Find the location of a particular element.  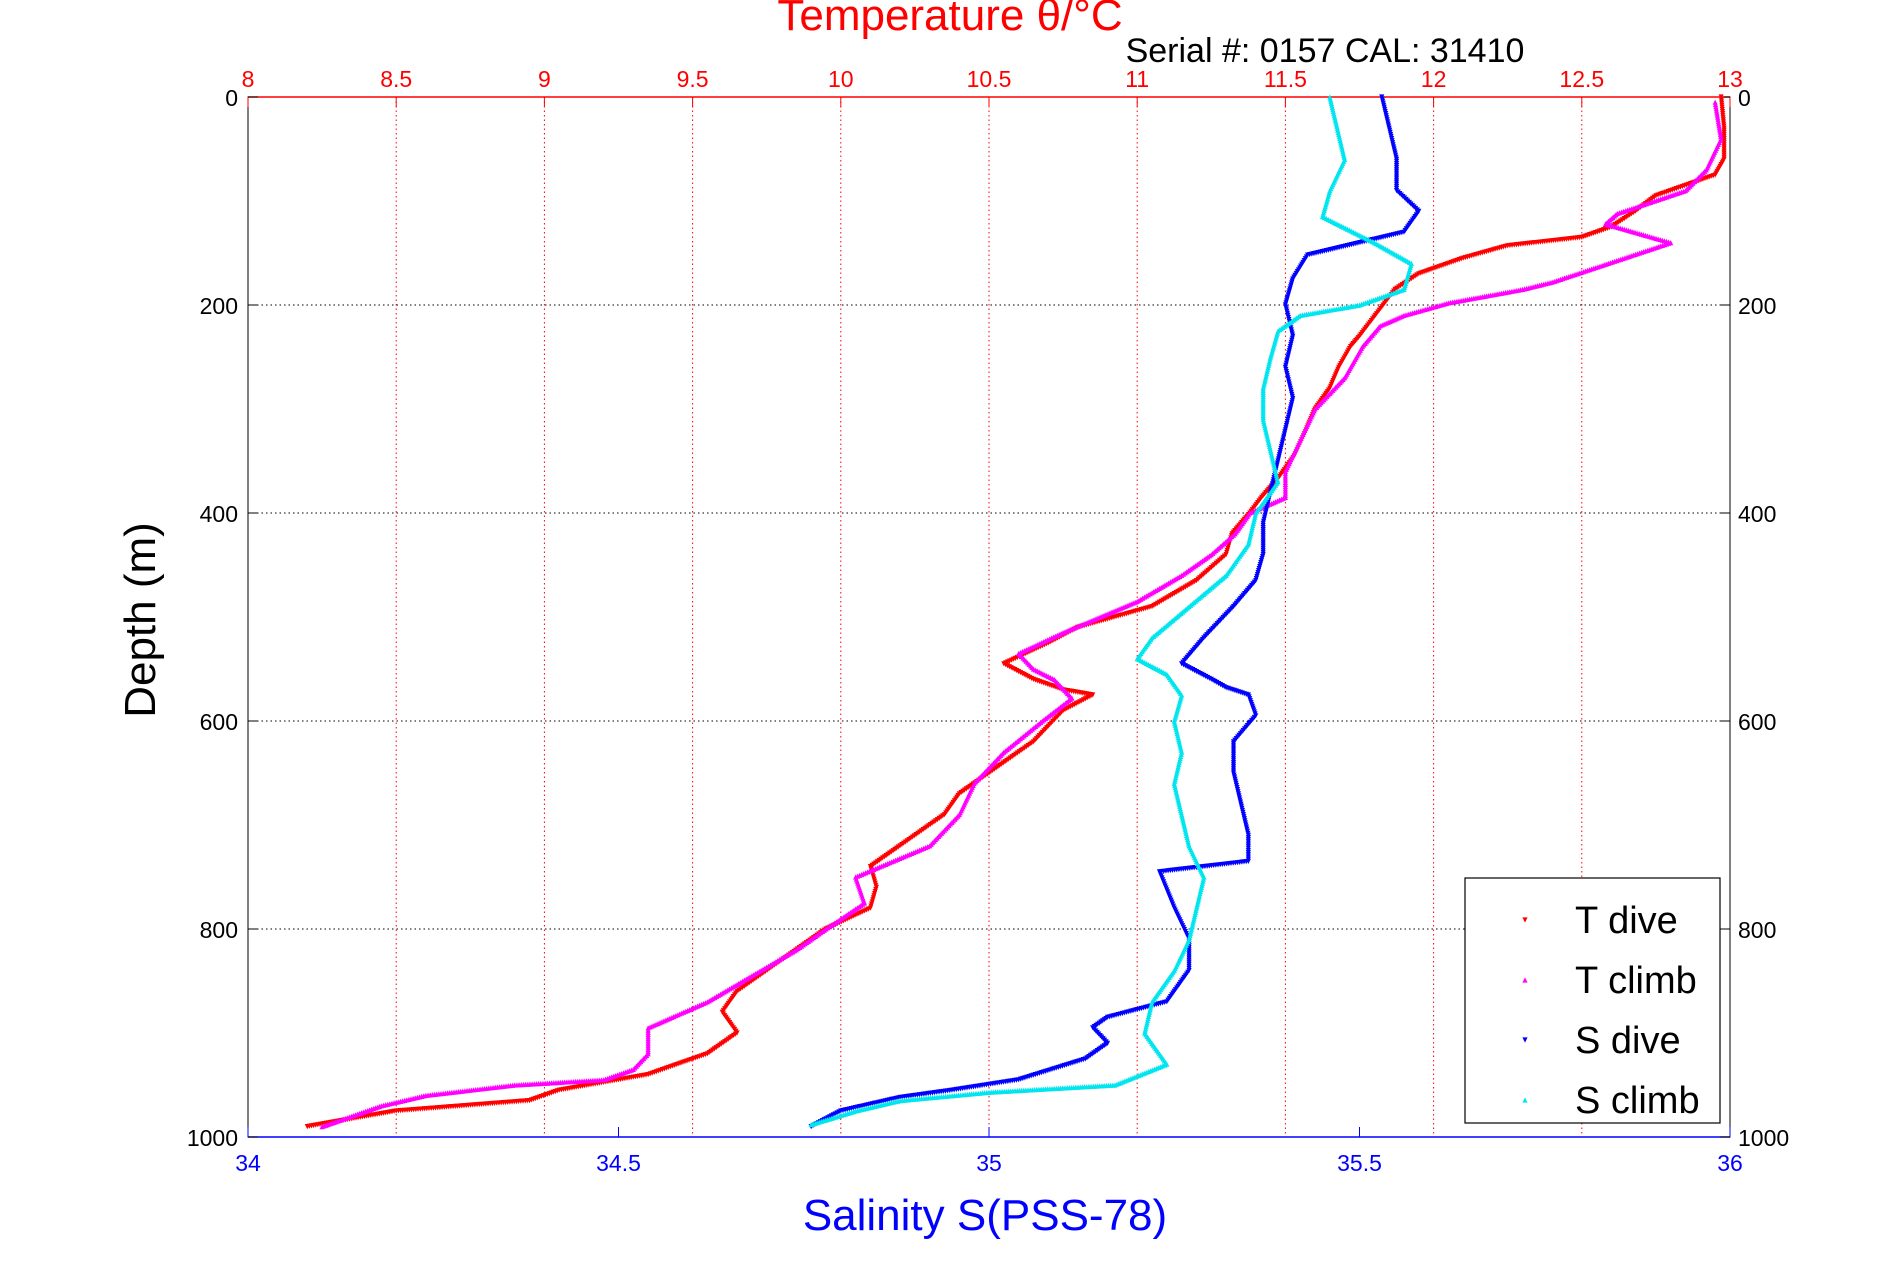

temperature-tick-label: 8.5 is located at coordinates (396, 79).